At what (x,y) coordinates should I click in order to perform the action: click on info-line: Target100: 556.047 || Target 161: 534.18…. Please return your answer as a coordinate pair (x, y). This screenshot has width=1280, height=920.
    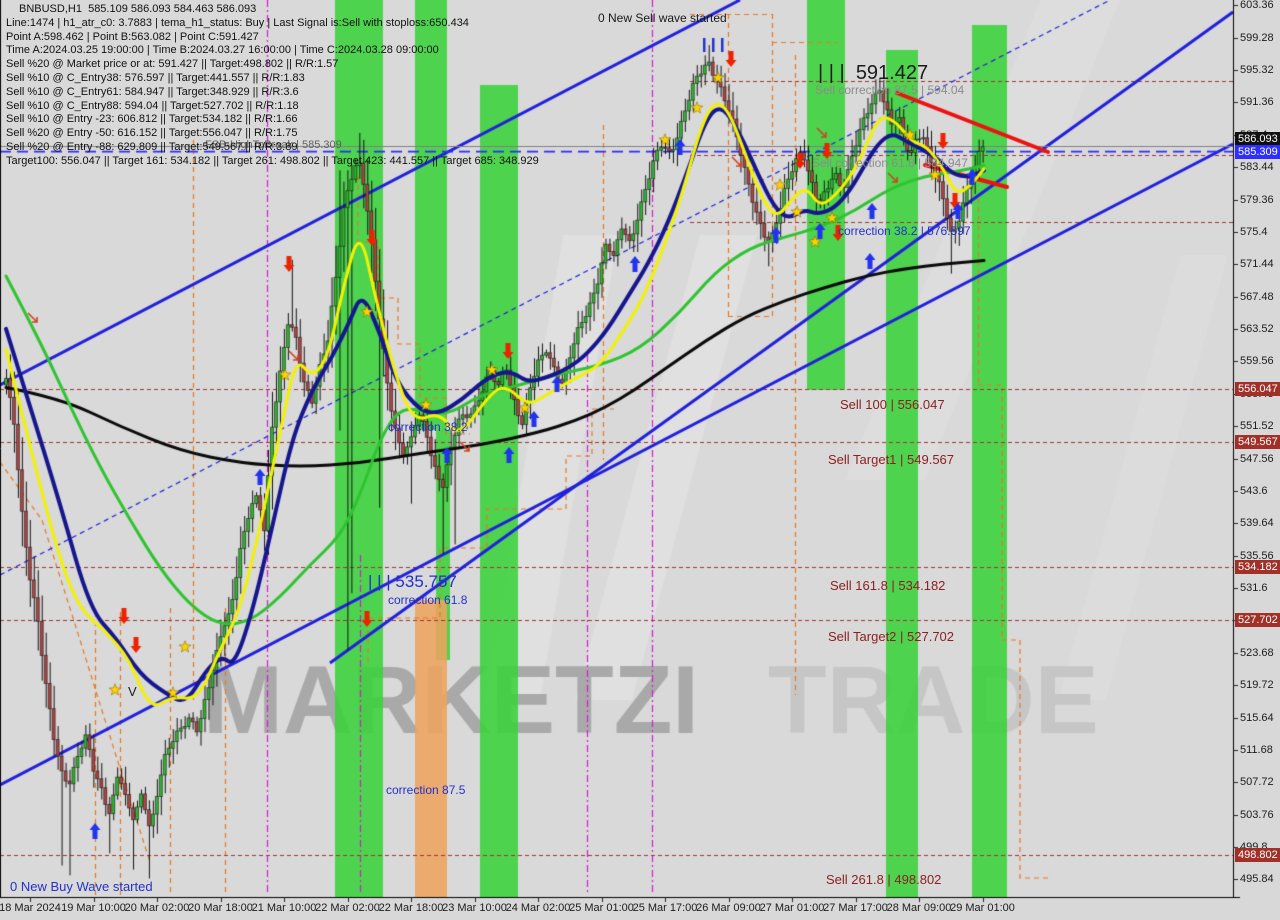
    Looking at the image, I should click on (272, 160).